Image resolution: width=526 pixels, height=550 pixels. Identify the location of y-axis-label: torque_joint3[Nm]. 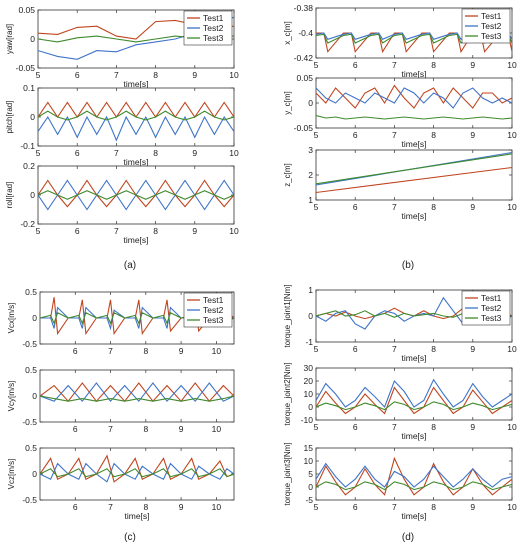
(287, 473).